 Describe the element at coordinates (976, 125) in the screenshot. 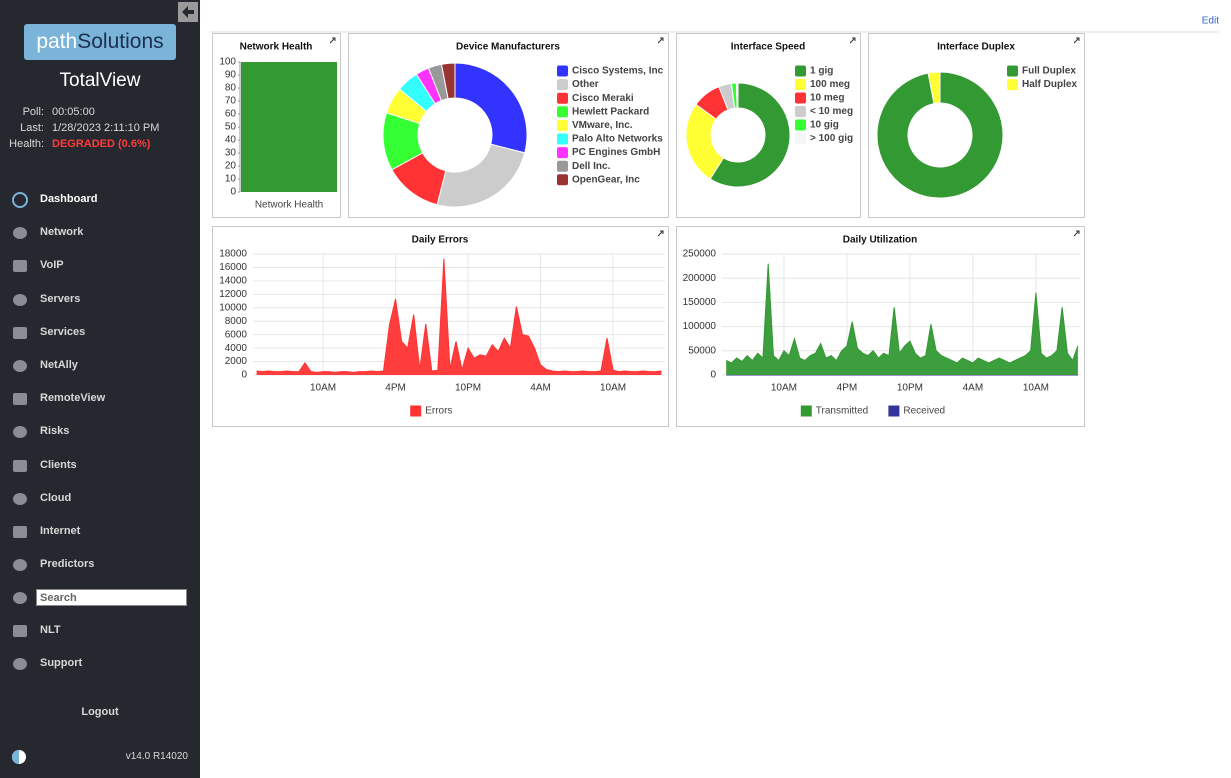

I see `chart-panel: Interface Duplex Full Duplex Half Duplex` at that location.